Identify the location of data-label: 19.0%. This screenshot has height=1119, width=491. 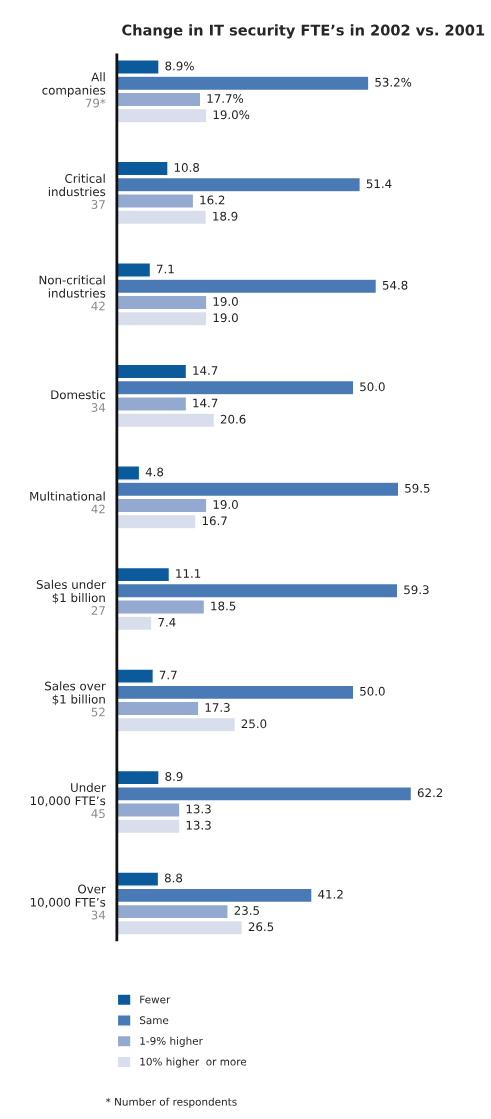
(231, 115).